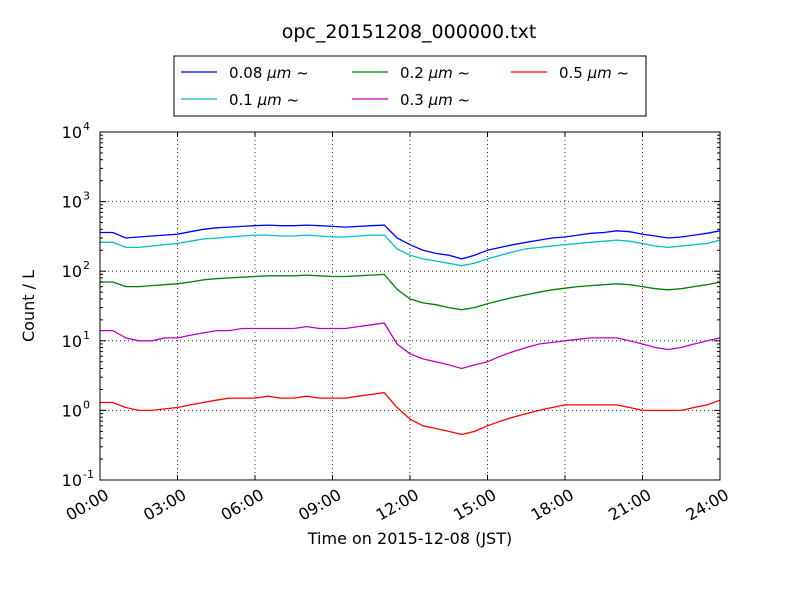 The image size is (800, 600). I want to click on y-tick-exponent: 1, so click(86, 335).